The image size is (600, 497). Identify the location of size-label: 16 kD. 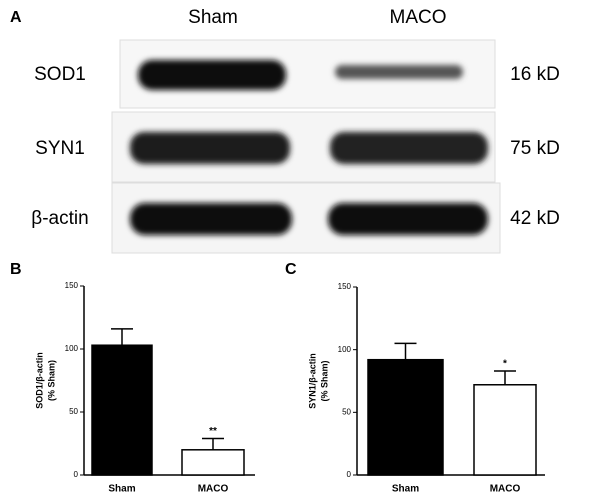
(535, 74).